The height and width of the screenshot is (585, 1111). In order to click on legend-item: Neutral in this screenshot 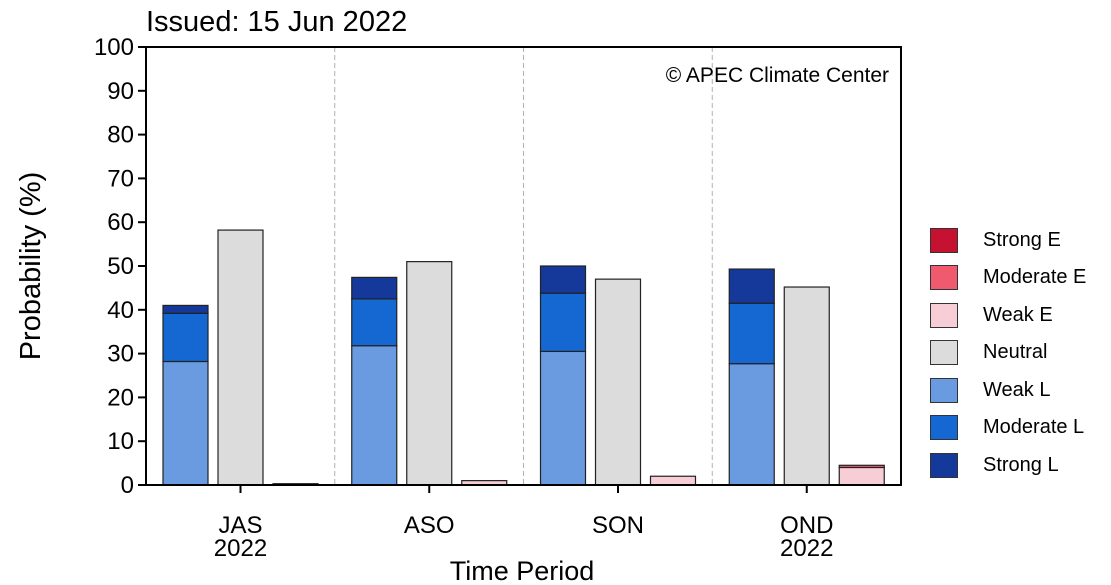, I will do `click(988, 353)`.